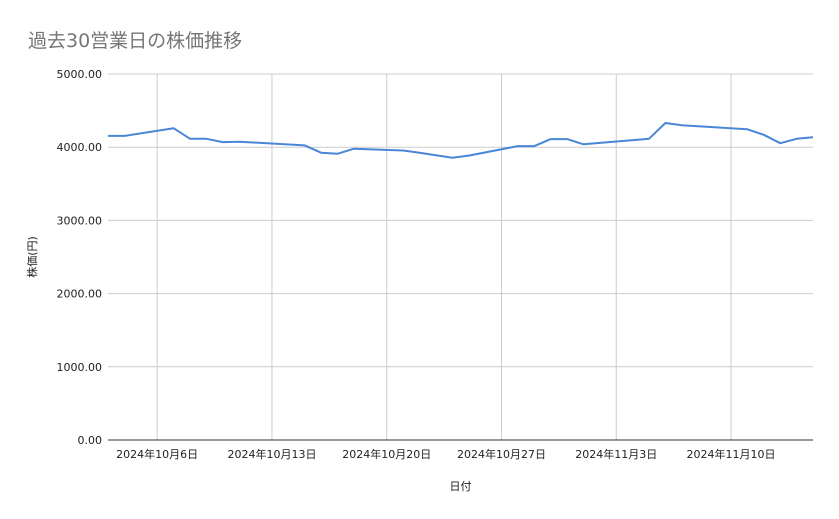 The image size is (839, 519). Describe the element at coordinates (80, 294) in the screenshot. I see `y-tick-label: 2000.00` at that location.